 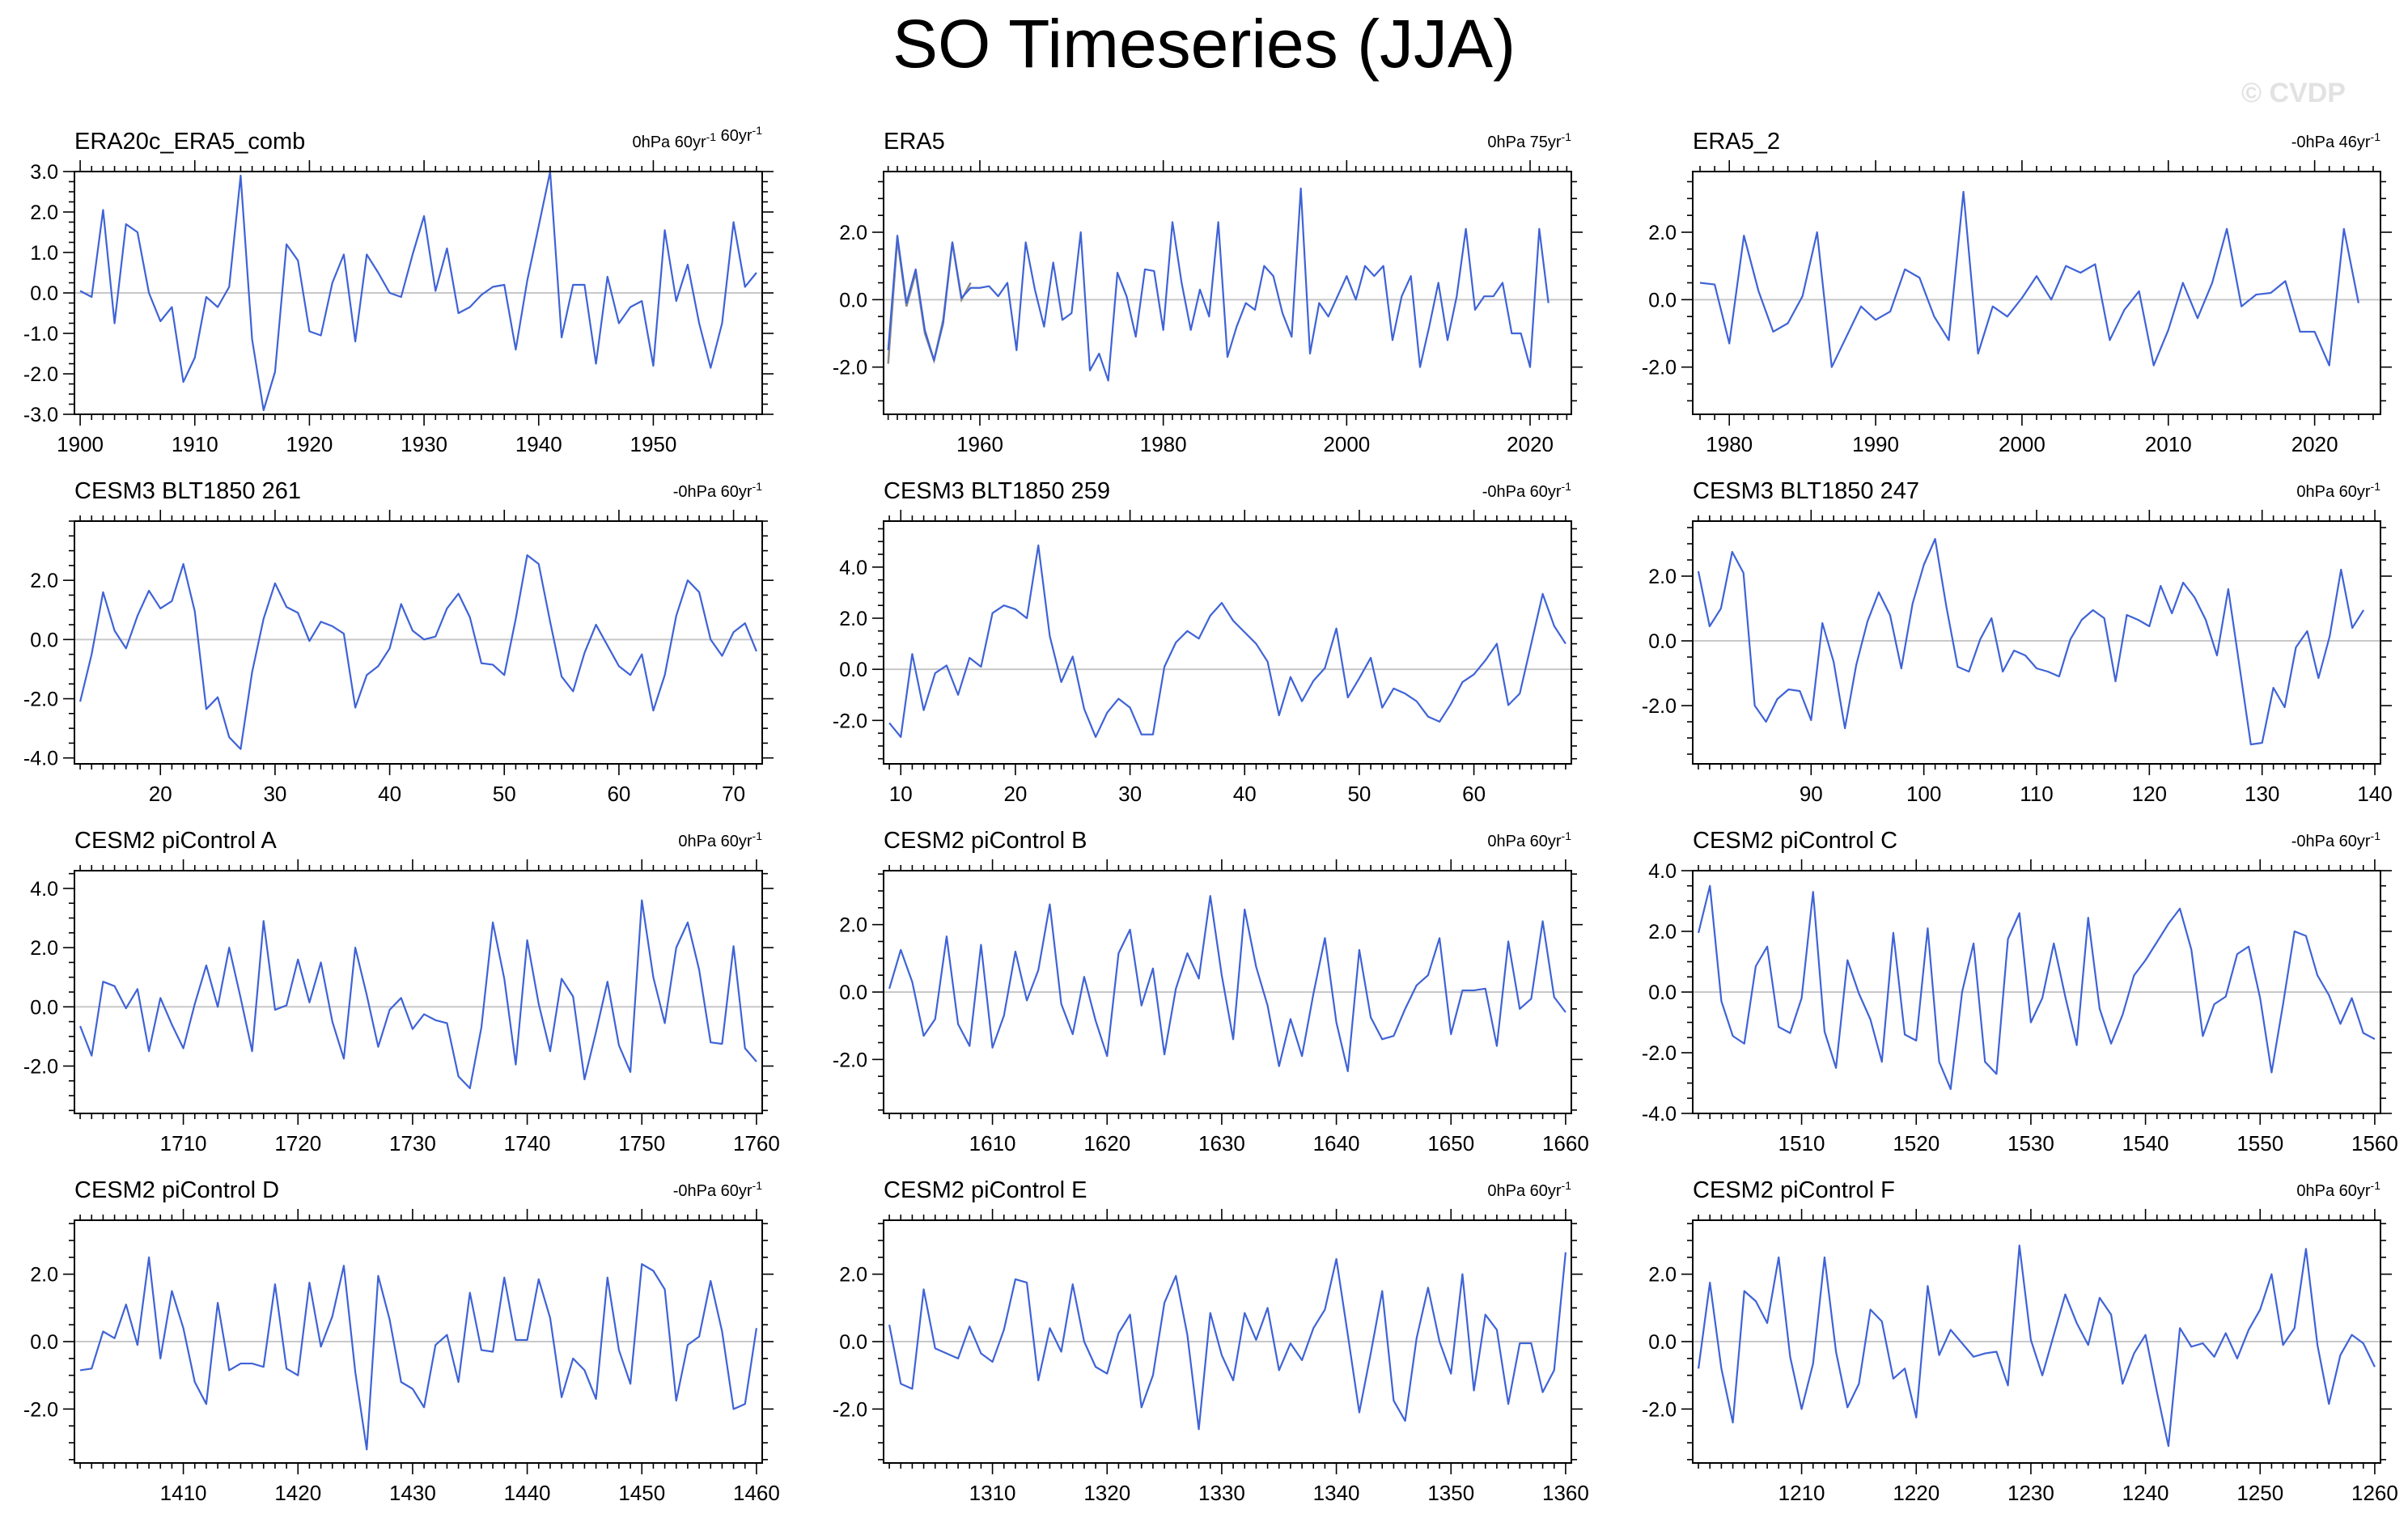 I want to click on x-tick-label: 10, so click(x=901, y=794).